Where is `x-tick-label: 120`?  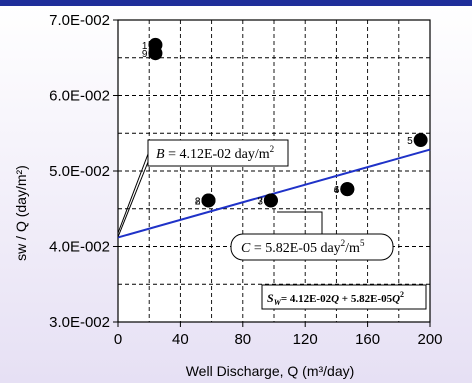 x-tick-label: 120 is located at coordinates (305, 339).